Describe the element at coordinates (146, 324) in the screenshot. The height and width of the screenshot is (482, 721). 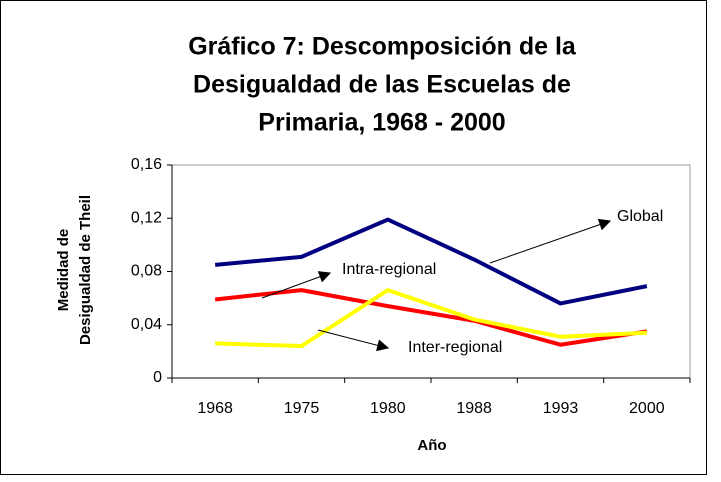
I see `y-tick-label: 0,04` at that location.